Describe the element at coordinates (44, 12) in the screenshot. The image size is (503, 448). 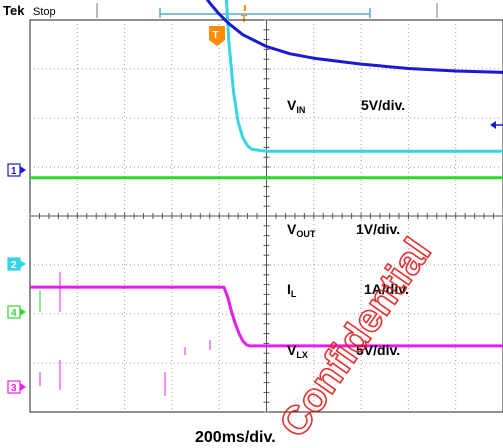
I see `status-label: Stop` at that location.